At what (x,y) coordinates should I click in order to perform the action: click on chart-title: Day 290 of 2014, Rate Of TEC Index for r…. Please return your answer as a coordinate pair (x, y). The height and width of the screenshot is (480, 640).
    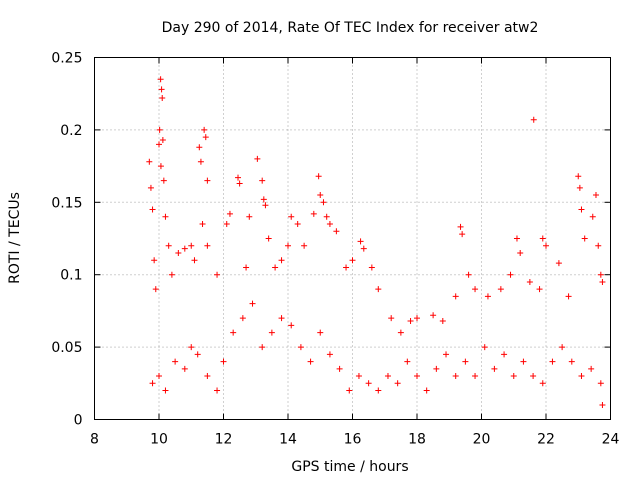
    Looking at the image, I should click on (350, 28).